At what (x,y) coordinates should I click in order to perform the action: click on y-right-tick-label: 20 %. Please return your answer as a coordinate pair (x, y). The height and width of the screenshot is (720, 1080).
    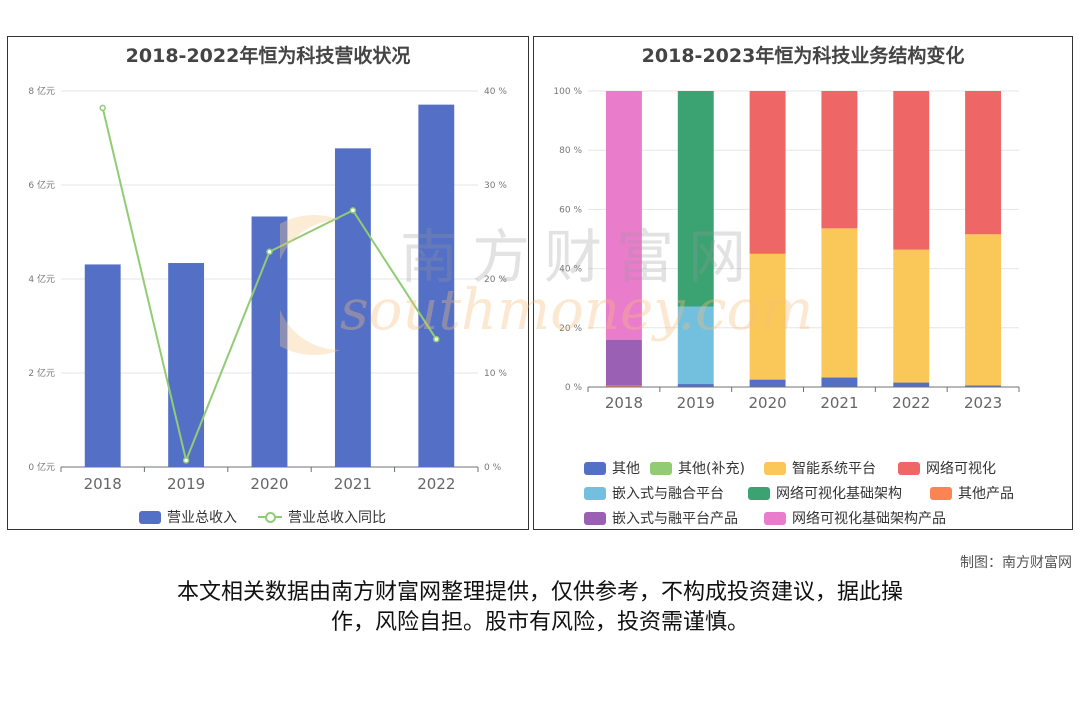
    Looking at the image, I should click on (495, 280).